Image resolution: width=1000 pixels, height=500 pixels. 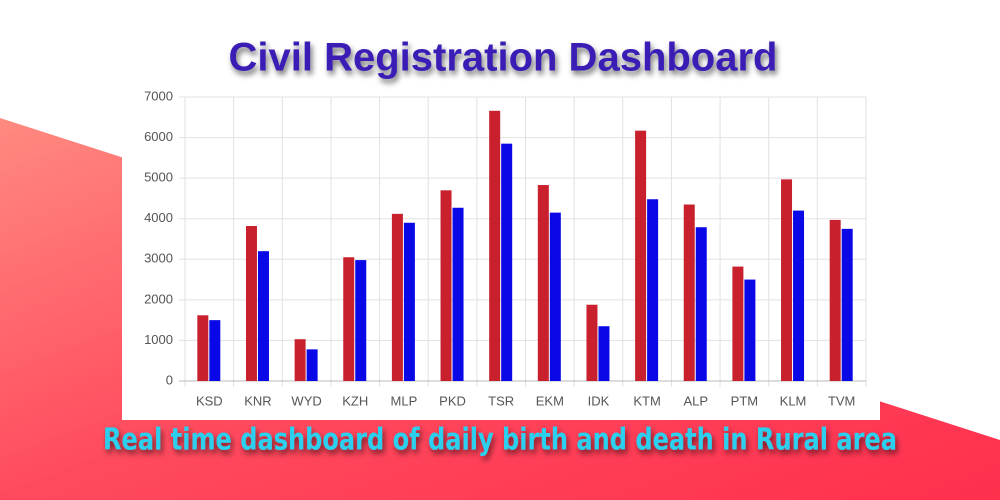 I want to click on y-tick-label: 0, so click(x=169, y=379).